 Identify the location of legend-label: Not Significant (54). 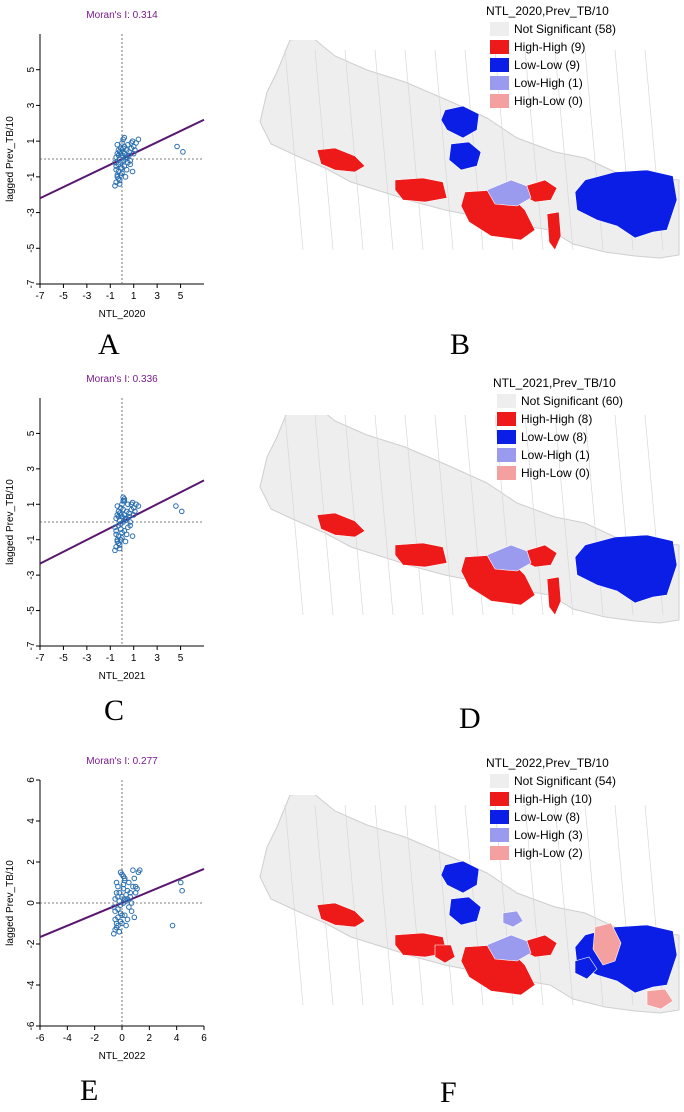
(565, 781).